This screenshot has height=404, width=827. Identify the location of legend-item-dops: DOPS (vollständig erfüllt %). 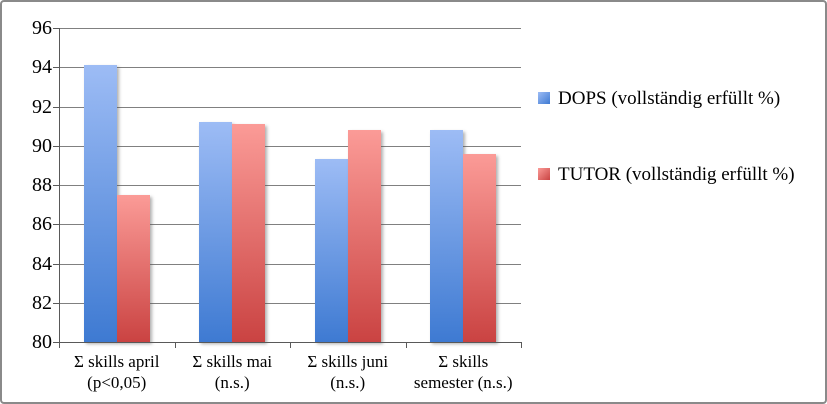
(677, 99).